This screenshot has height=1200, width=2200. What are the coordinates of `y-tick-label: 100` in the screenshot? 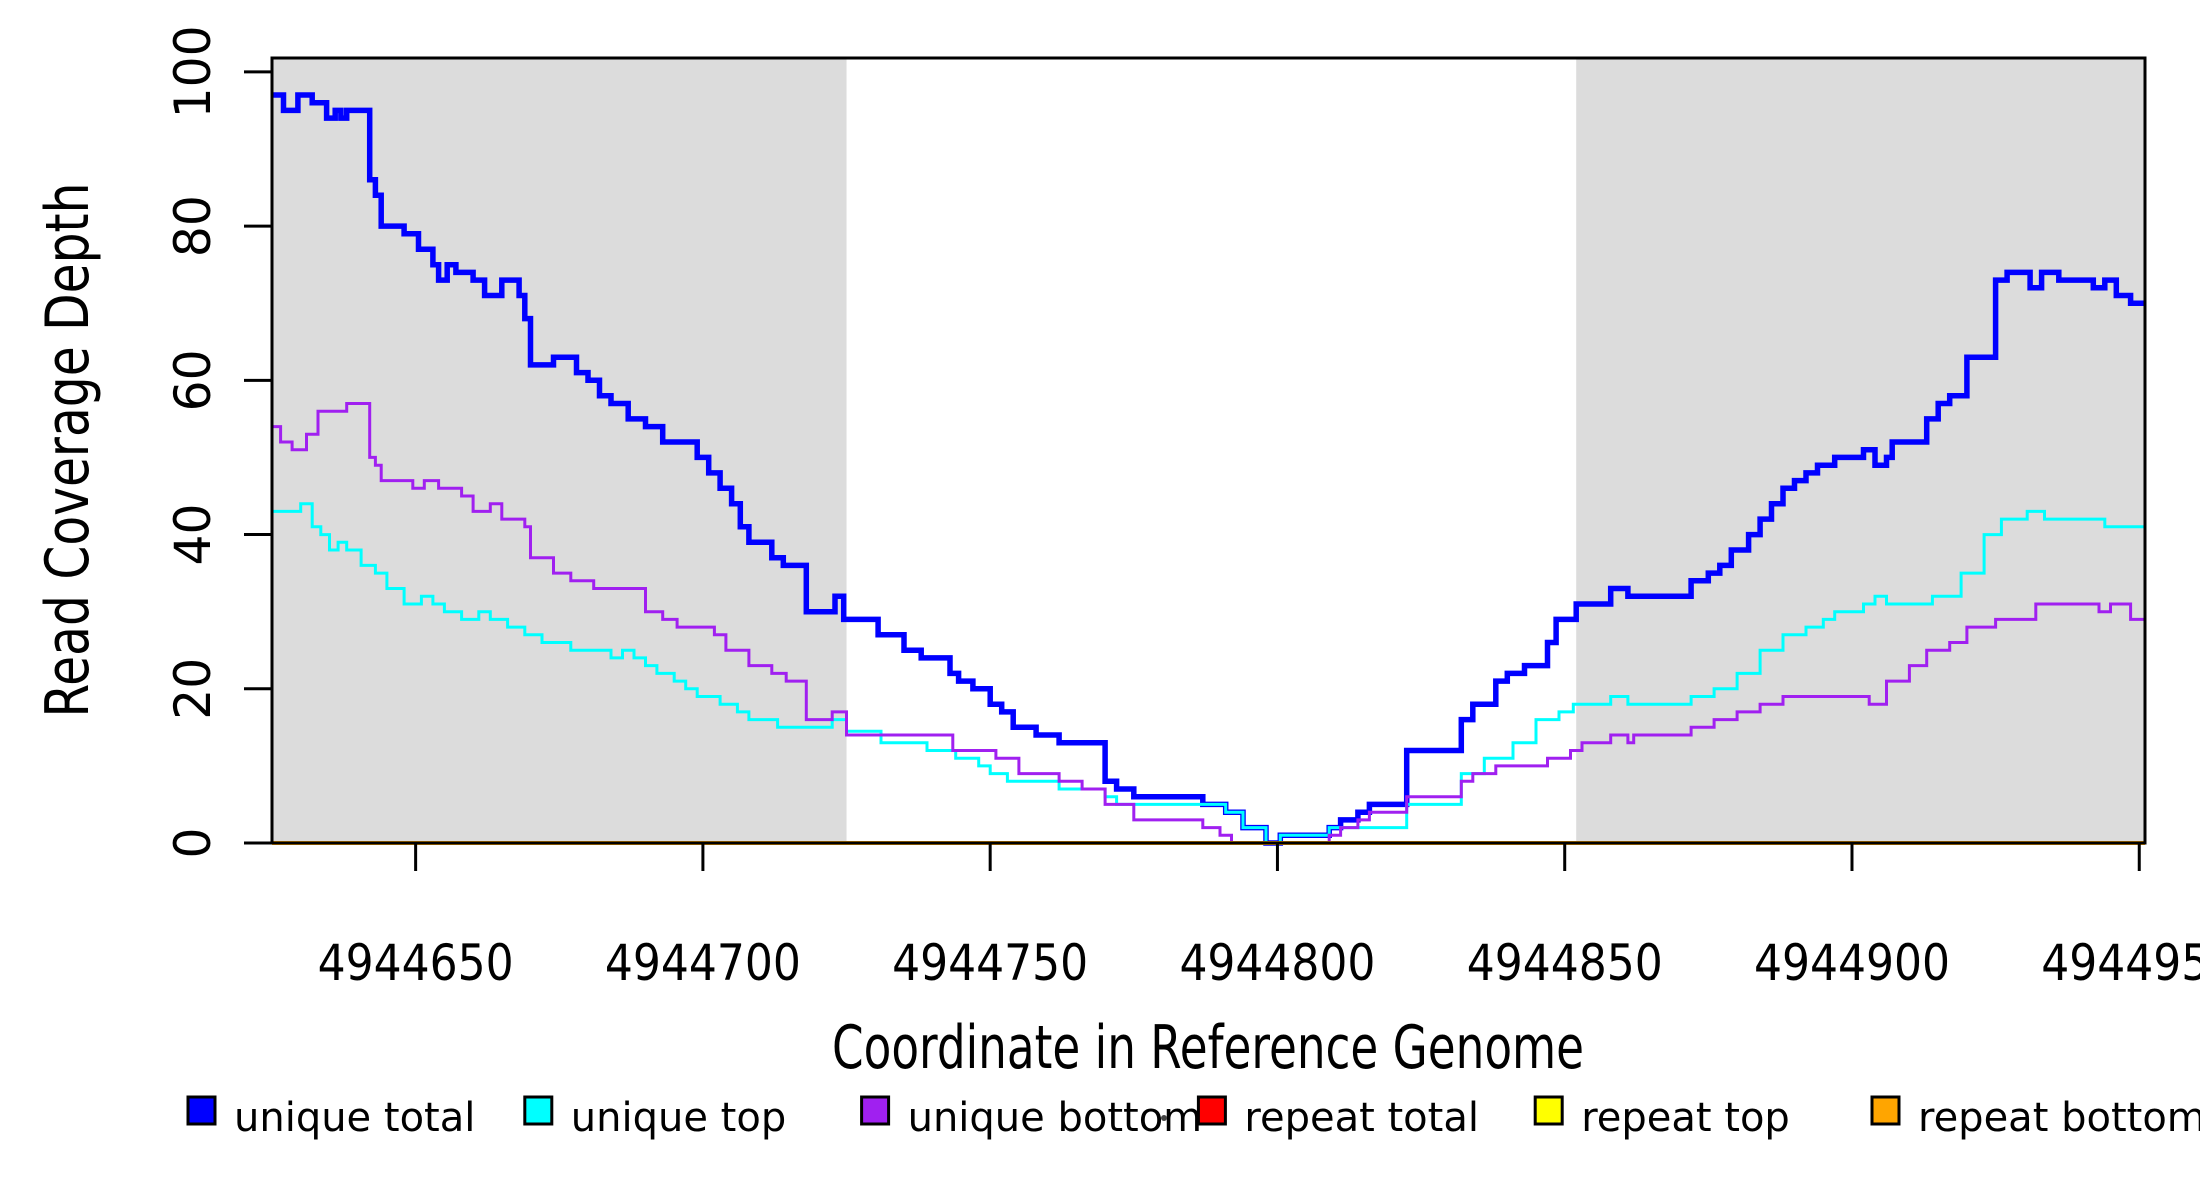 It's located at (193, 71).